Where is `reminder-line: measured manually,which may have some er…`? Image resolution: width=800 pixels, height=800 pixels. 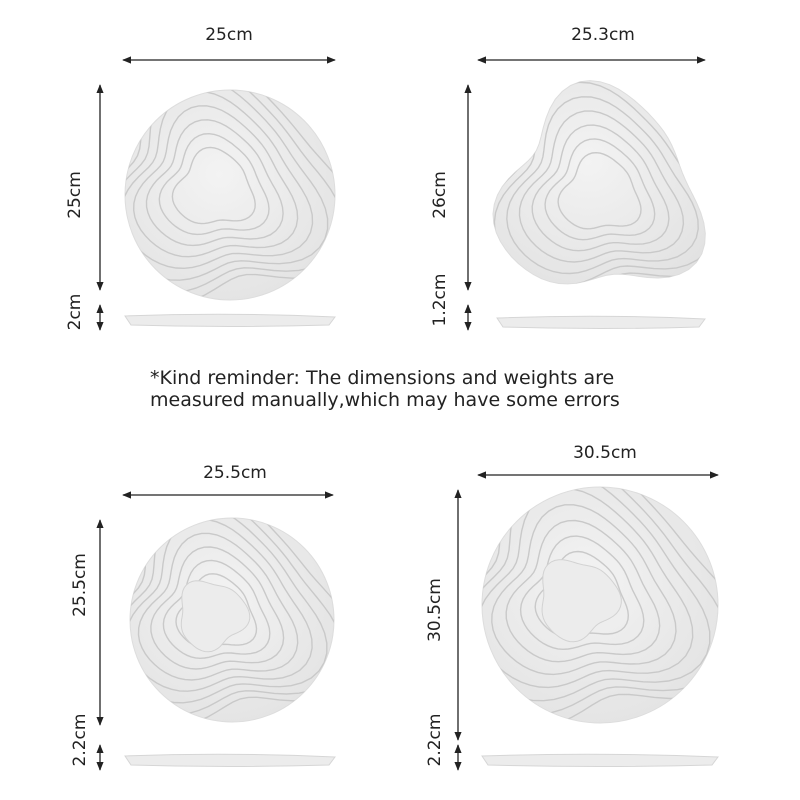
reminder-line: measured manually,which may have some er… is located at coordinates (385, 400).